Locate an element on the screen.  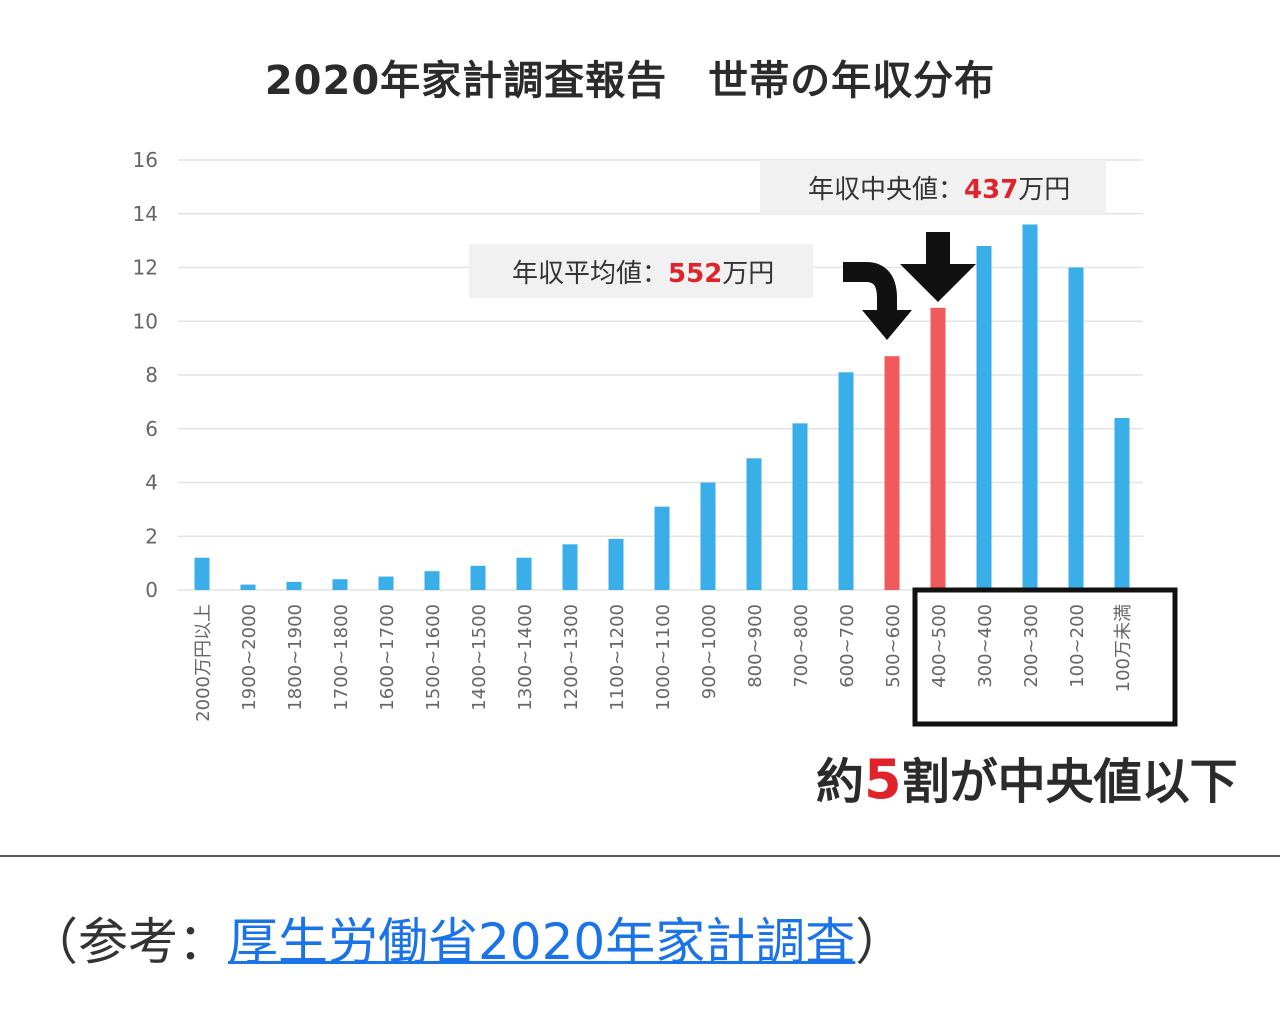
x-tick-label: 1100~1200 is located at coordinates (617, 657).